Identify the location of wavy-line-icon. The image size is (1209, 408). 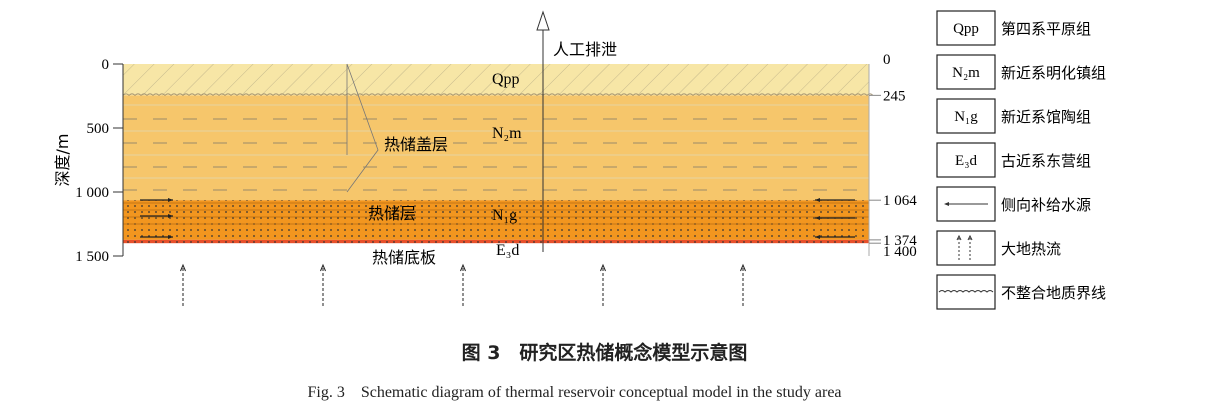
(966, 291).